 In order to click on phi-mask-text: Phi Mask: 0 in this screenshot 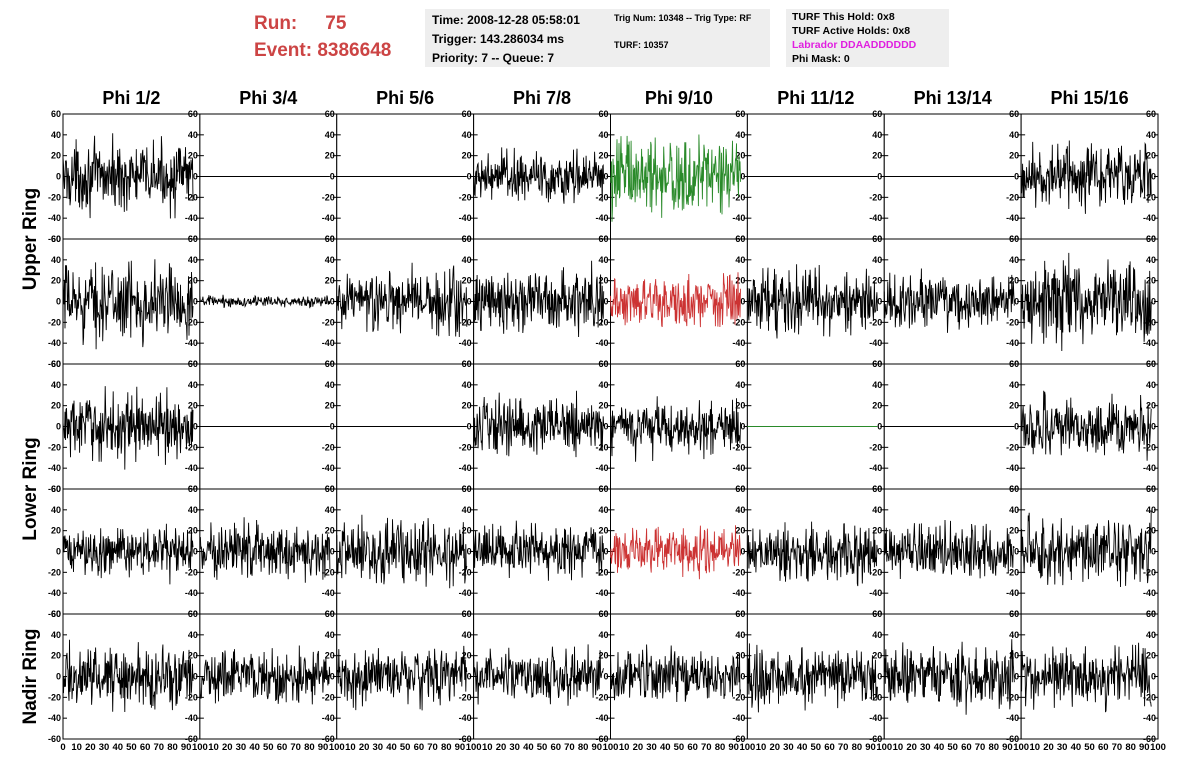, I will do `click(821, 59)`.